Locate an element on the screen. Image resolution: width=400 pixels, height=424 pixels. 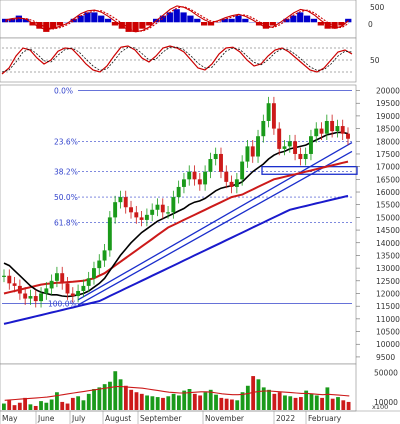
volume-unit-label: x100 is located at coordinates (380, 407).